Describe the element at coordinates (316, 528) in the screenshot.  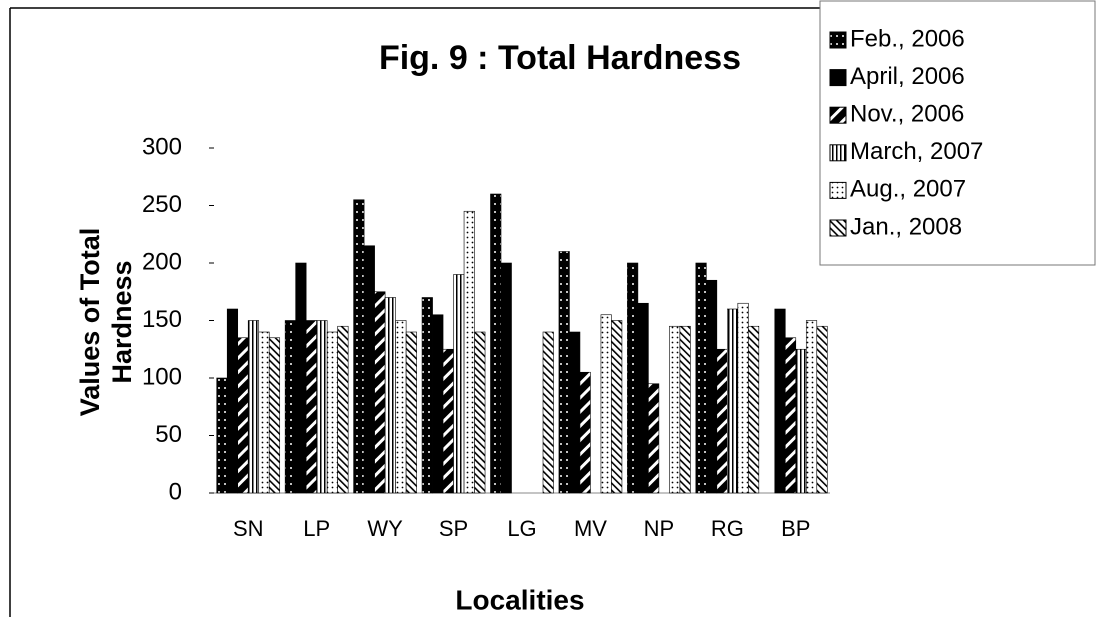
I see `x-tick-label: LP` at that location.